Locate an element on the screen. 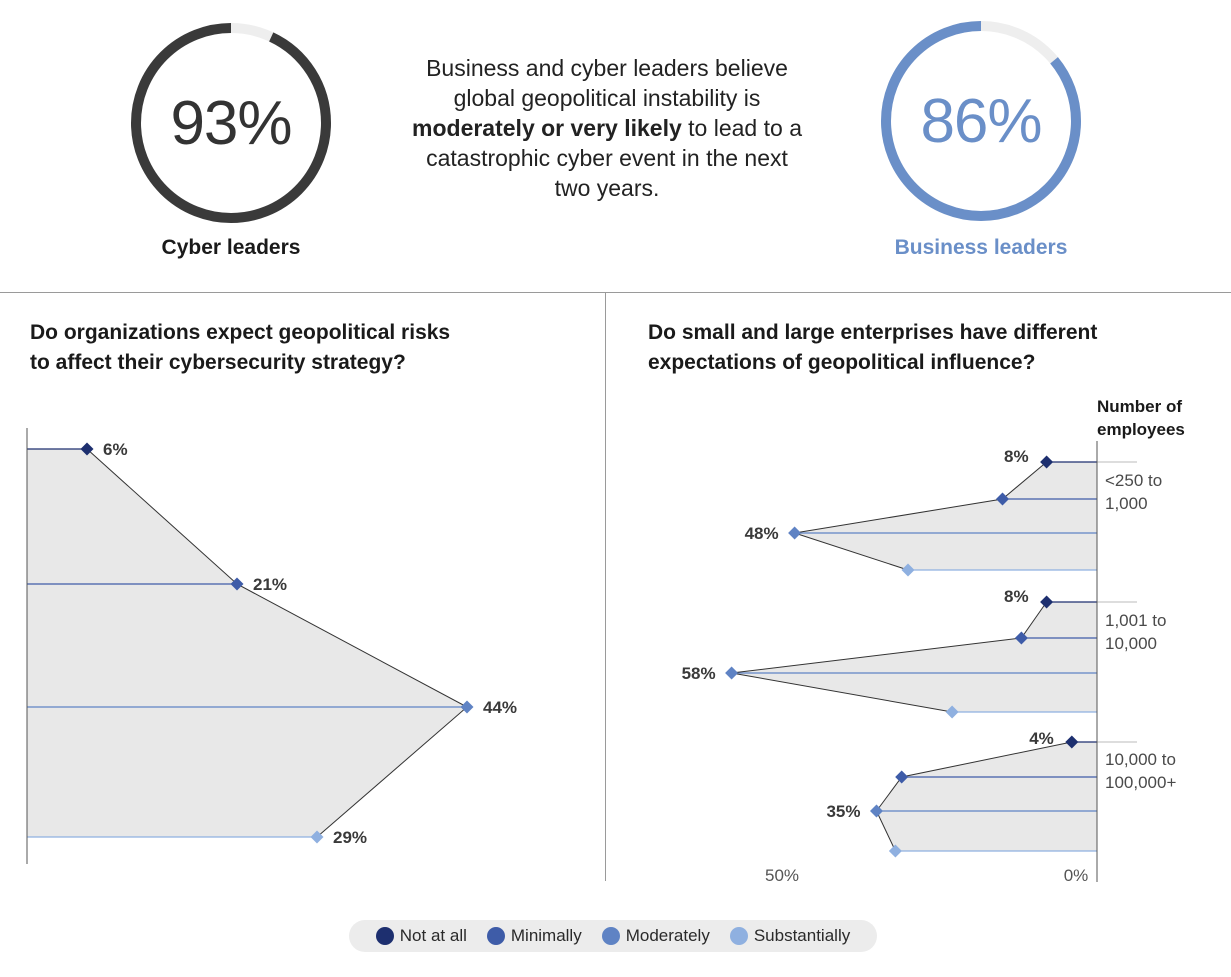 This screenshot has height=977, width=1231. left-chart-area is located at coordinates (247, 643).